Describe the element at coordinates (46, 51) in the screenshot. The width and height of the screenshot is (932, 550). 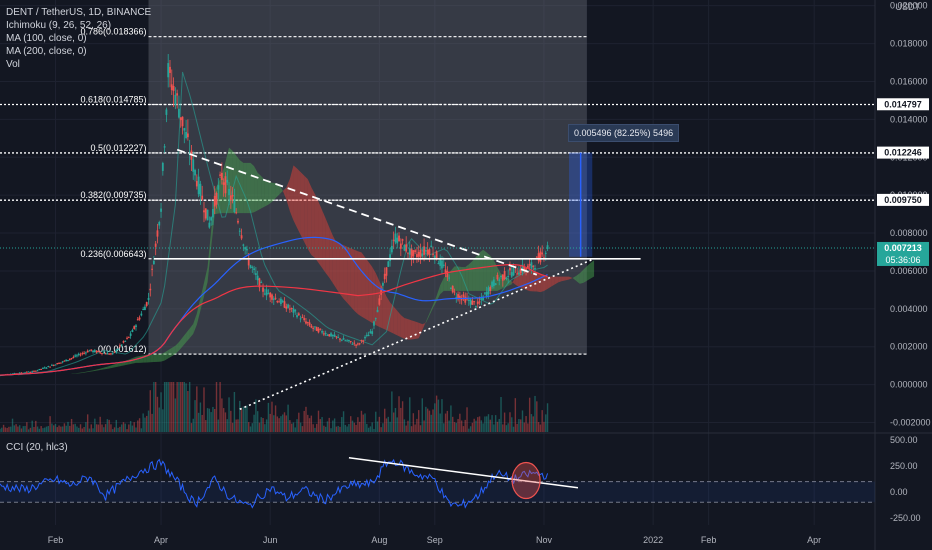
I see `legend-ma200: MA (200, close, 0)` at that location.